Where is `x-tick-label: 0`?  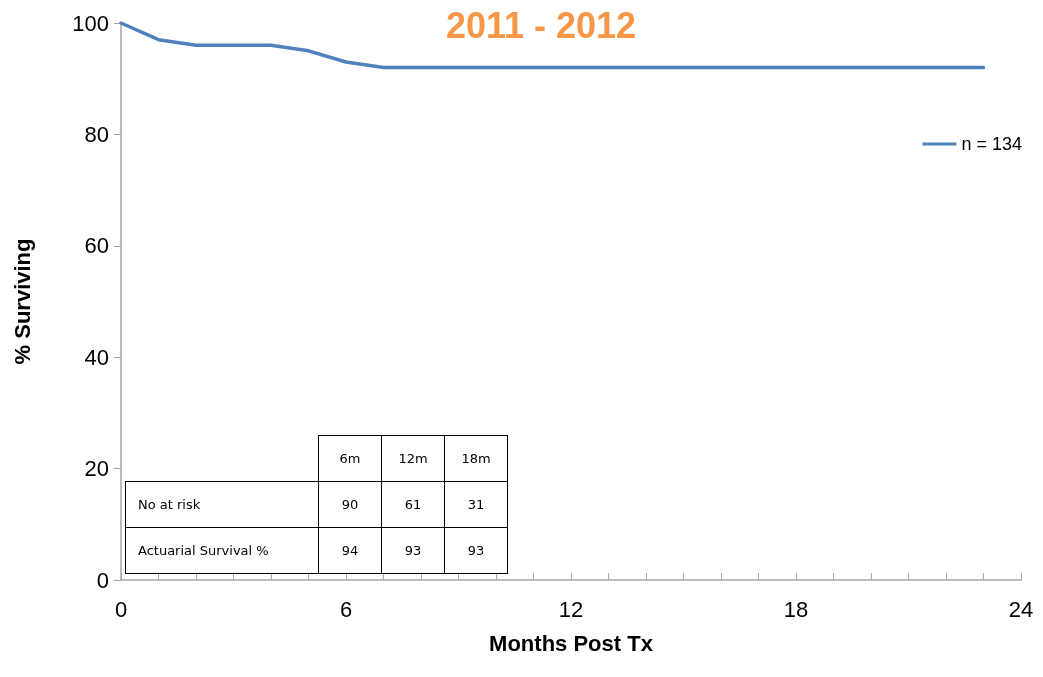
x-tick-label: 0 is located at coordinates (121, 609).